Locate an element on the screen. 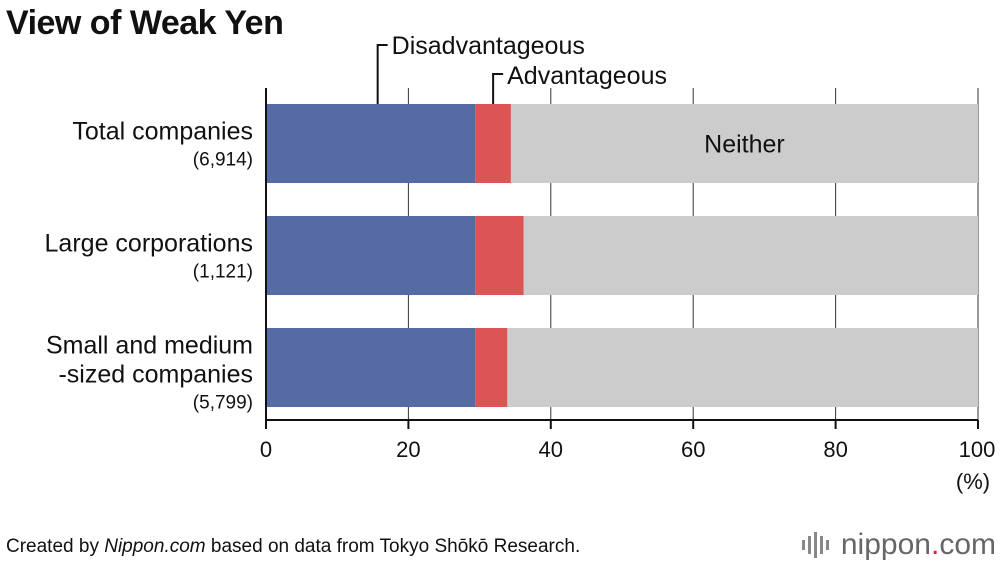 This screenshot has width=1000, height=570. x-tick-label: 20 is located at coordinates (408, 449).